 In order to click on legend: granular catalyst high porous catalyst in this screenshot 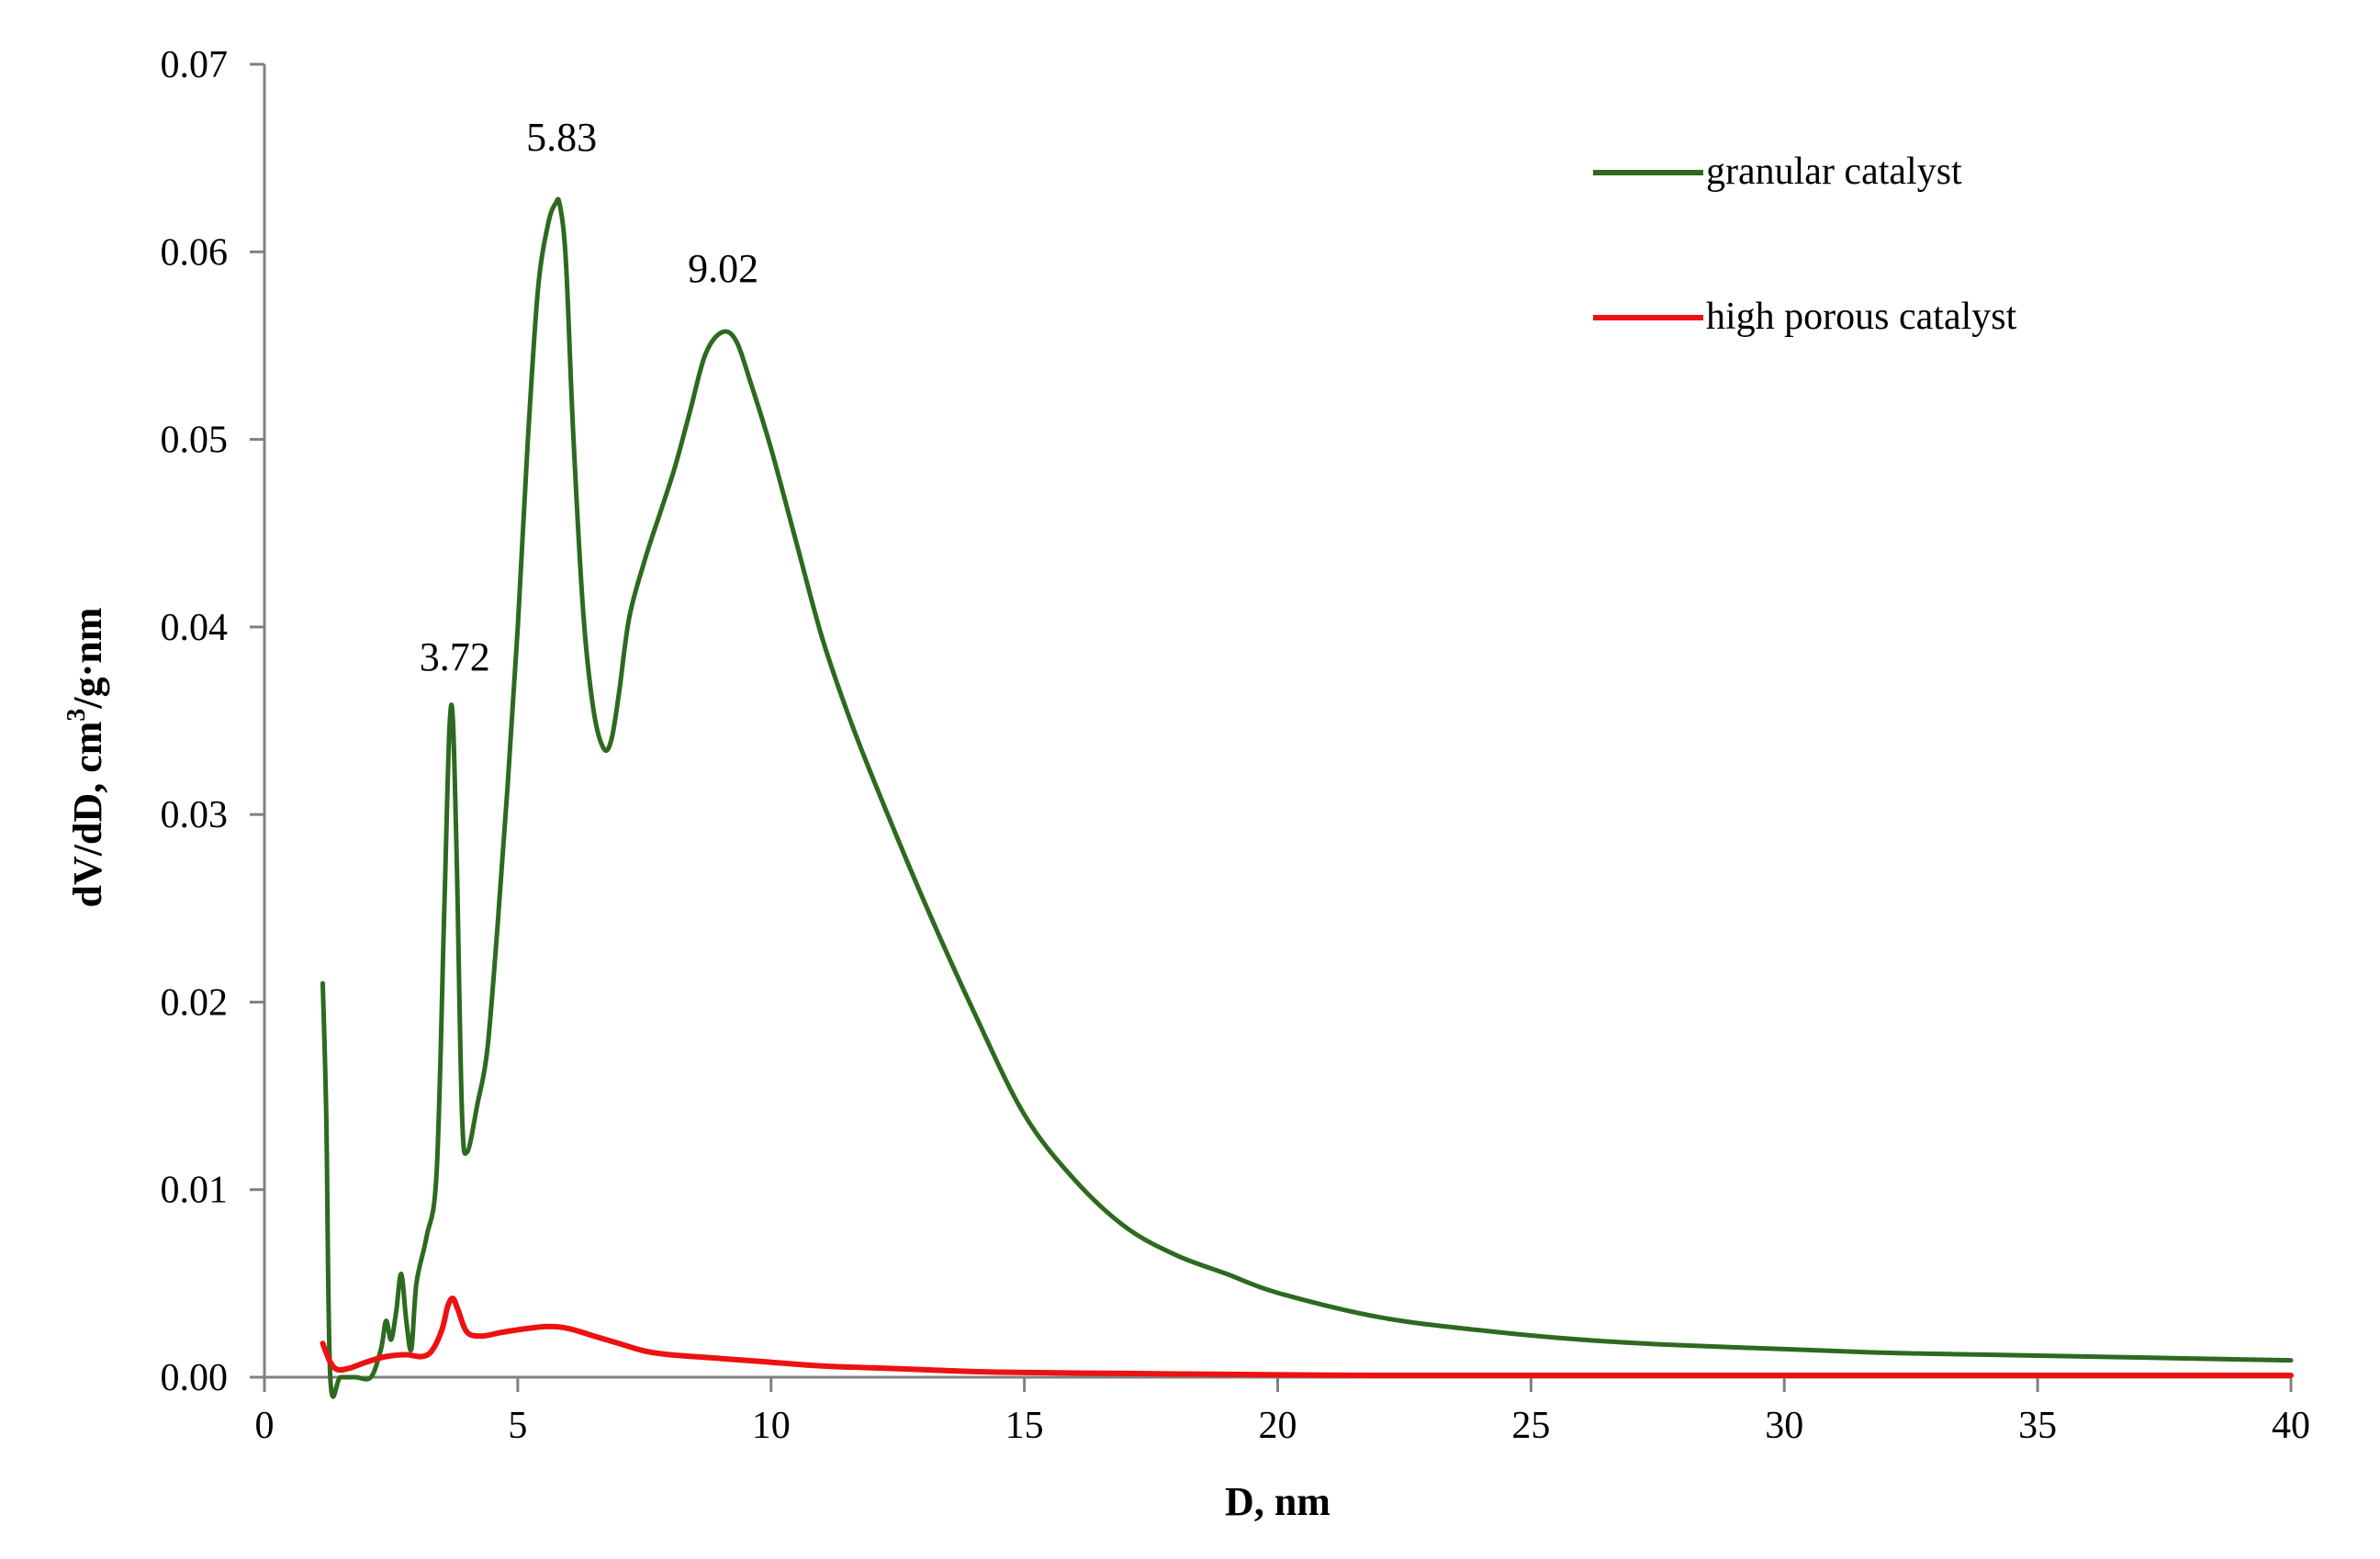, I will do `click(1805, 244)`.